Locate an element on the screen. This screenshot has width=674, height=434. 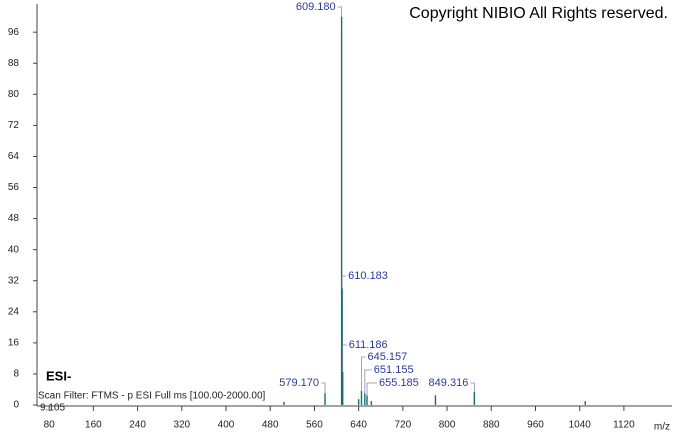
x-tick-label: 1120 is located at coordinates (624, 425).